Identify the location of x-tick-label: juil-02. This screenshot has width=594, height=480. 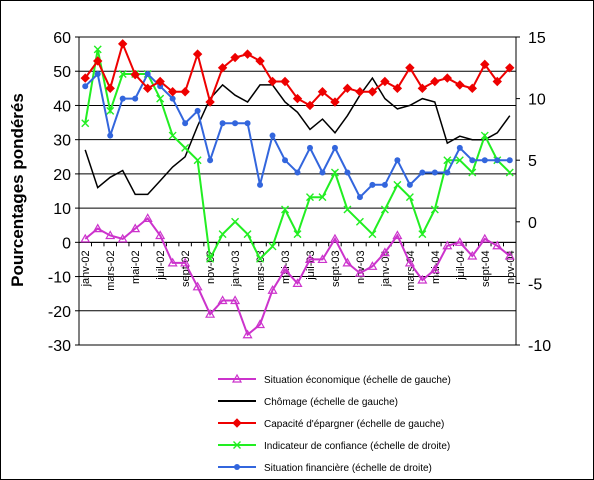
(161, 265).